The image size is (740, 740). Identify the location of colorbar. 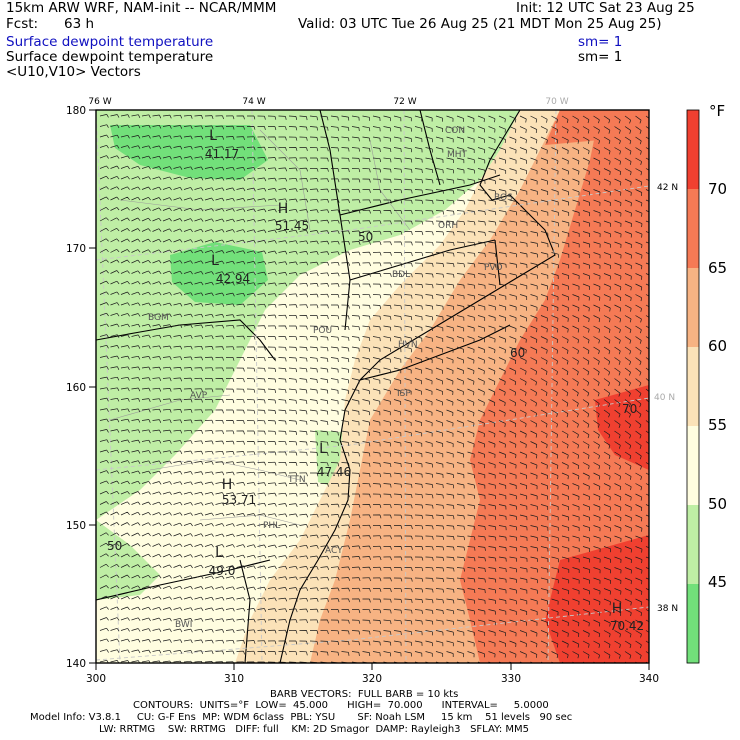
(693, 386).